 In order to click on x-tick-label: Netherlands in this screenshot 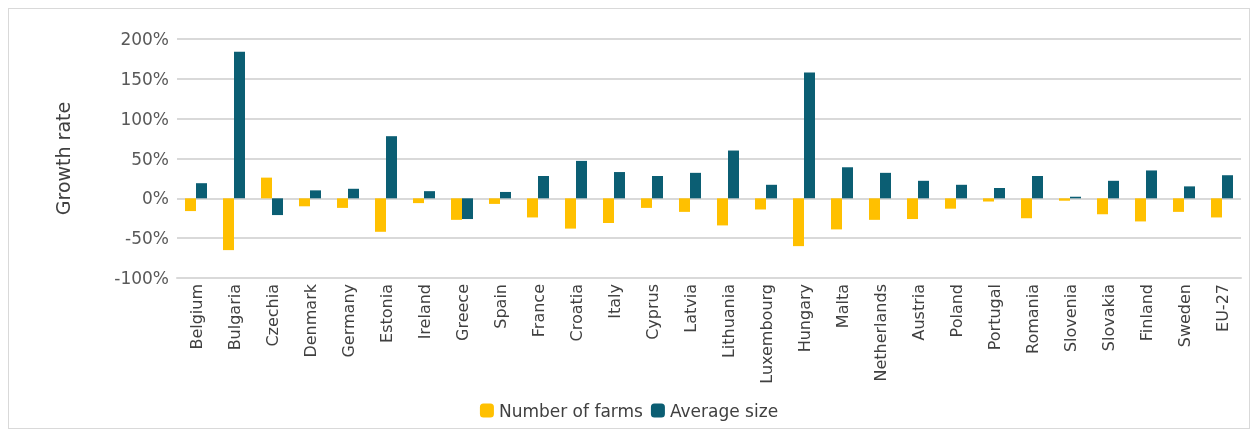, I will do `click(880, 333)`.